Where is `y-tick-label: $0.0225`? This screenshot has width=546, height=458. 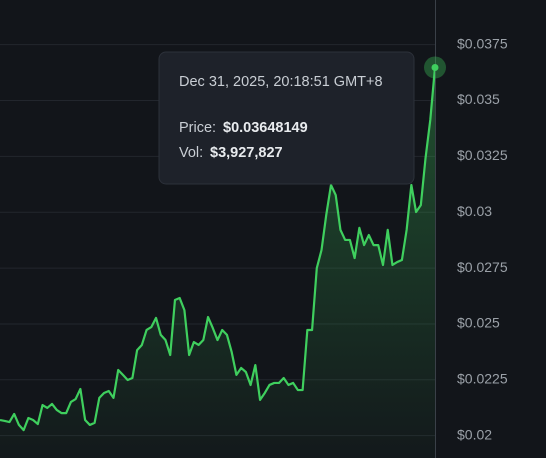
y-tick-label: $0.0225 is located at coordinates (482, 379).